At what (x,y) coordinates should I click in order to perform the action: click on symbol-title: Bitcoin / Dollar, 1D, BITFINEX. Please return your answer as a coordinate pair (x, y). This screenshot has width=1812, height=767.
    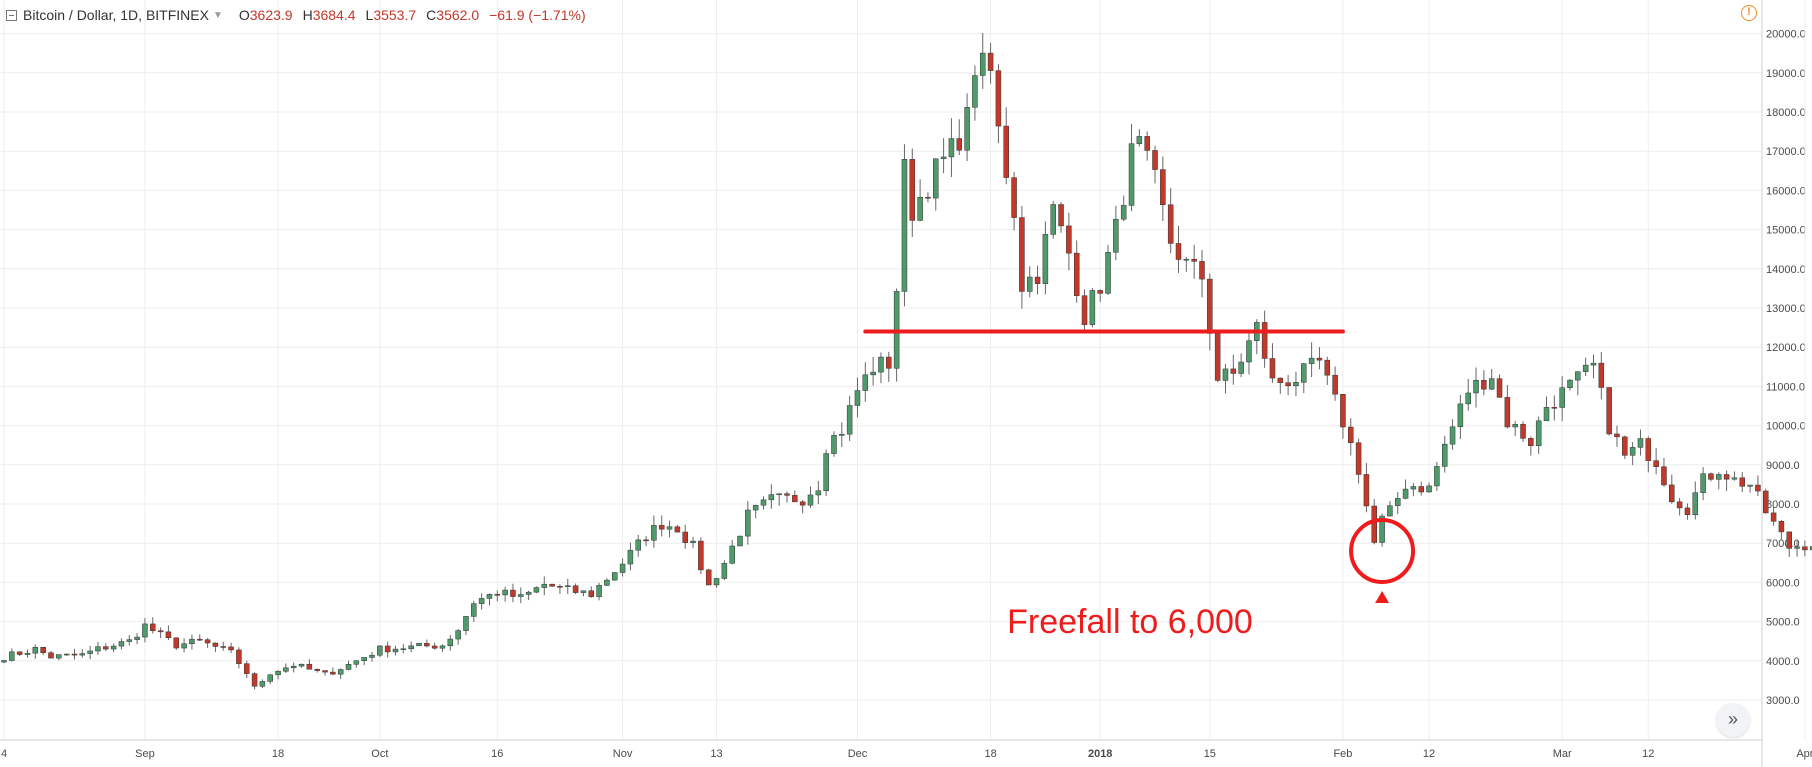
    Looking at the image, I should click on (116, 15).